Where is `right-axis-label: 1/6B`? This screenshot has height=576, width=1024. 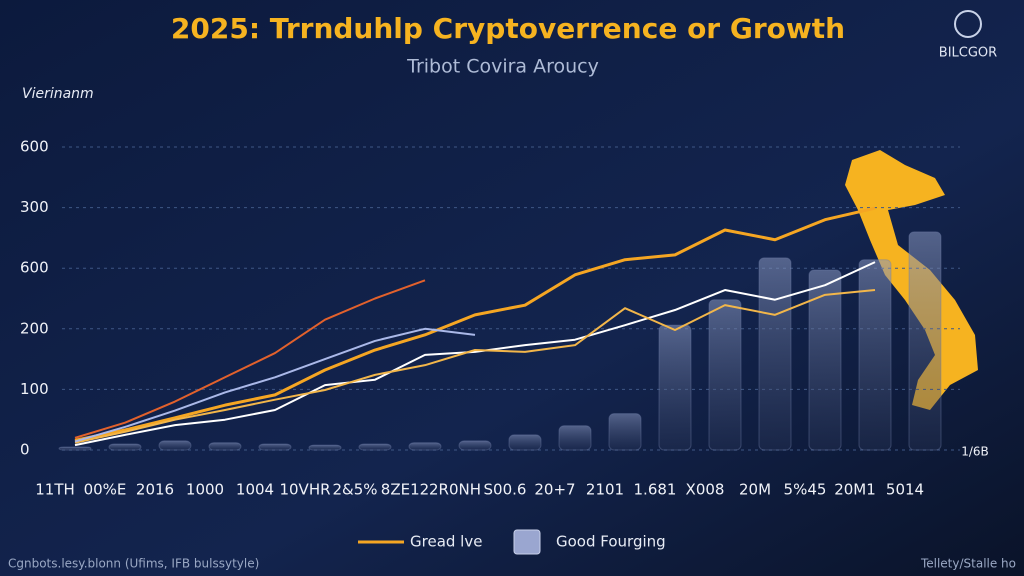
right-axis-label: 1/6B is located at coordinates (975, 452).